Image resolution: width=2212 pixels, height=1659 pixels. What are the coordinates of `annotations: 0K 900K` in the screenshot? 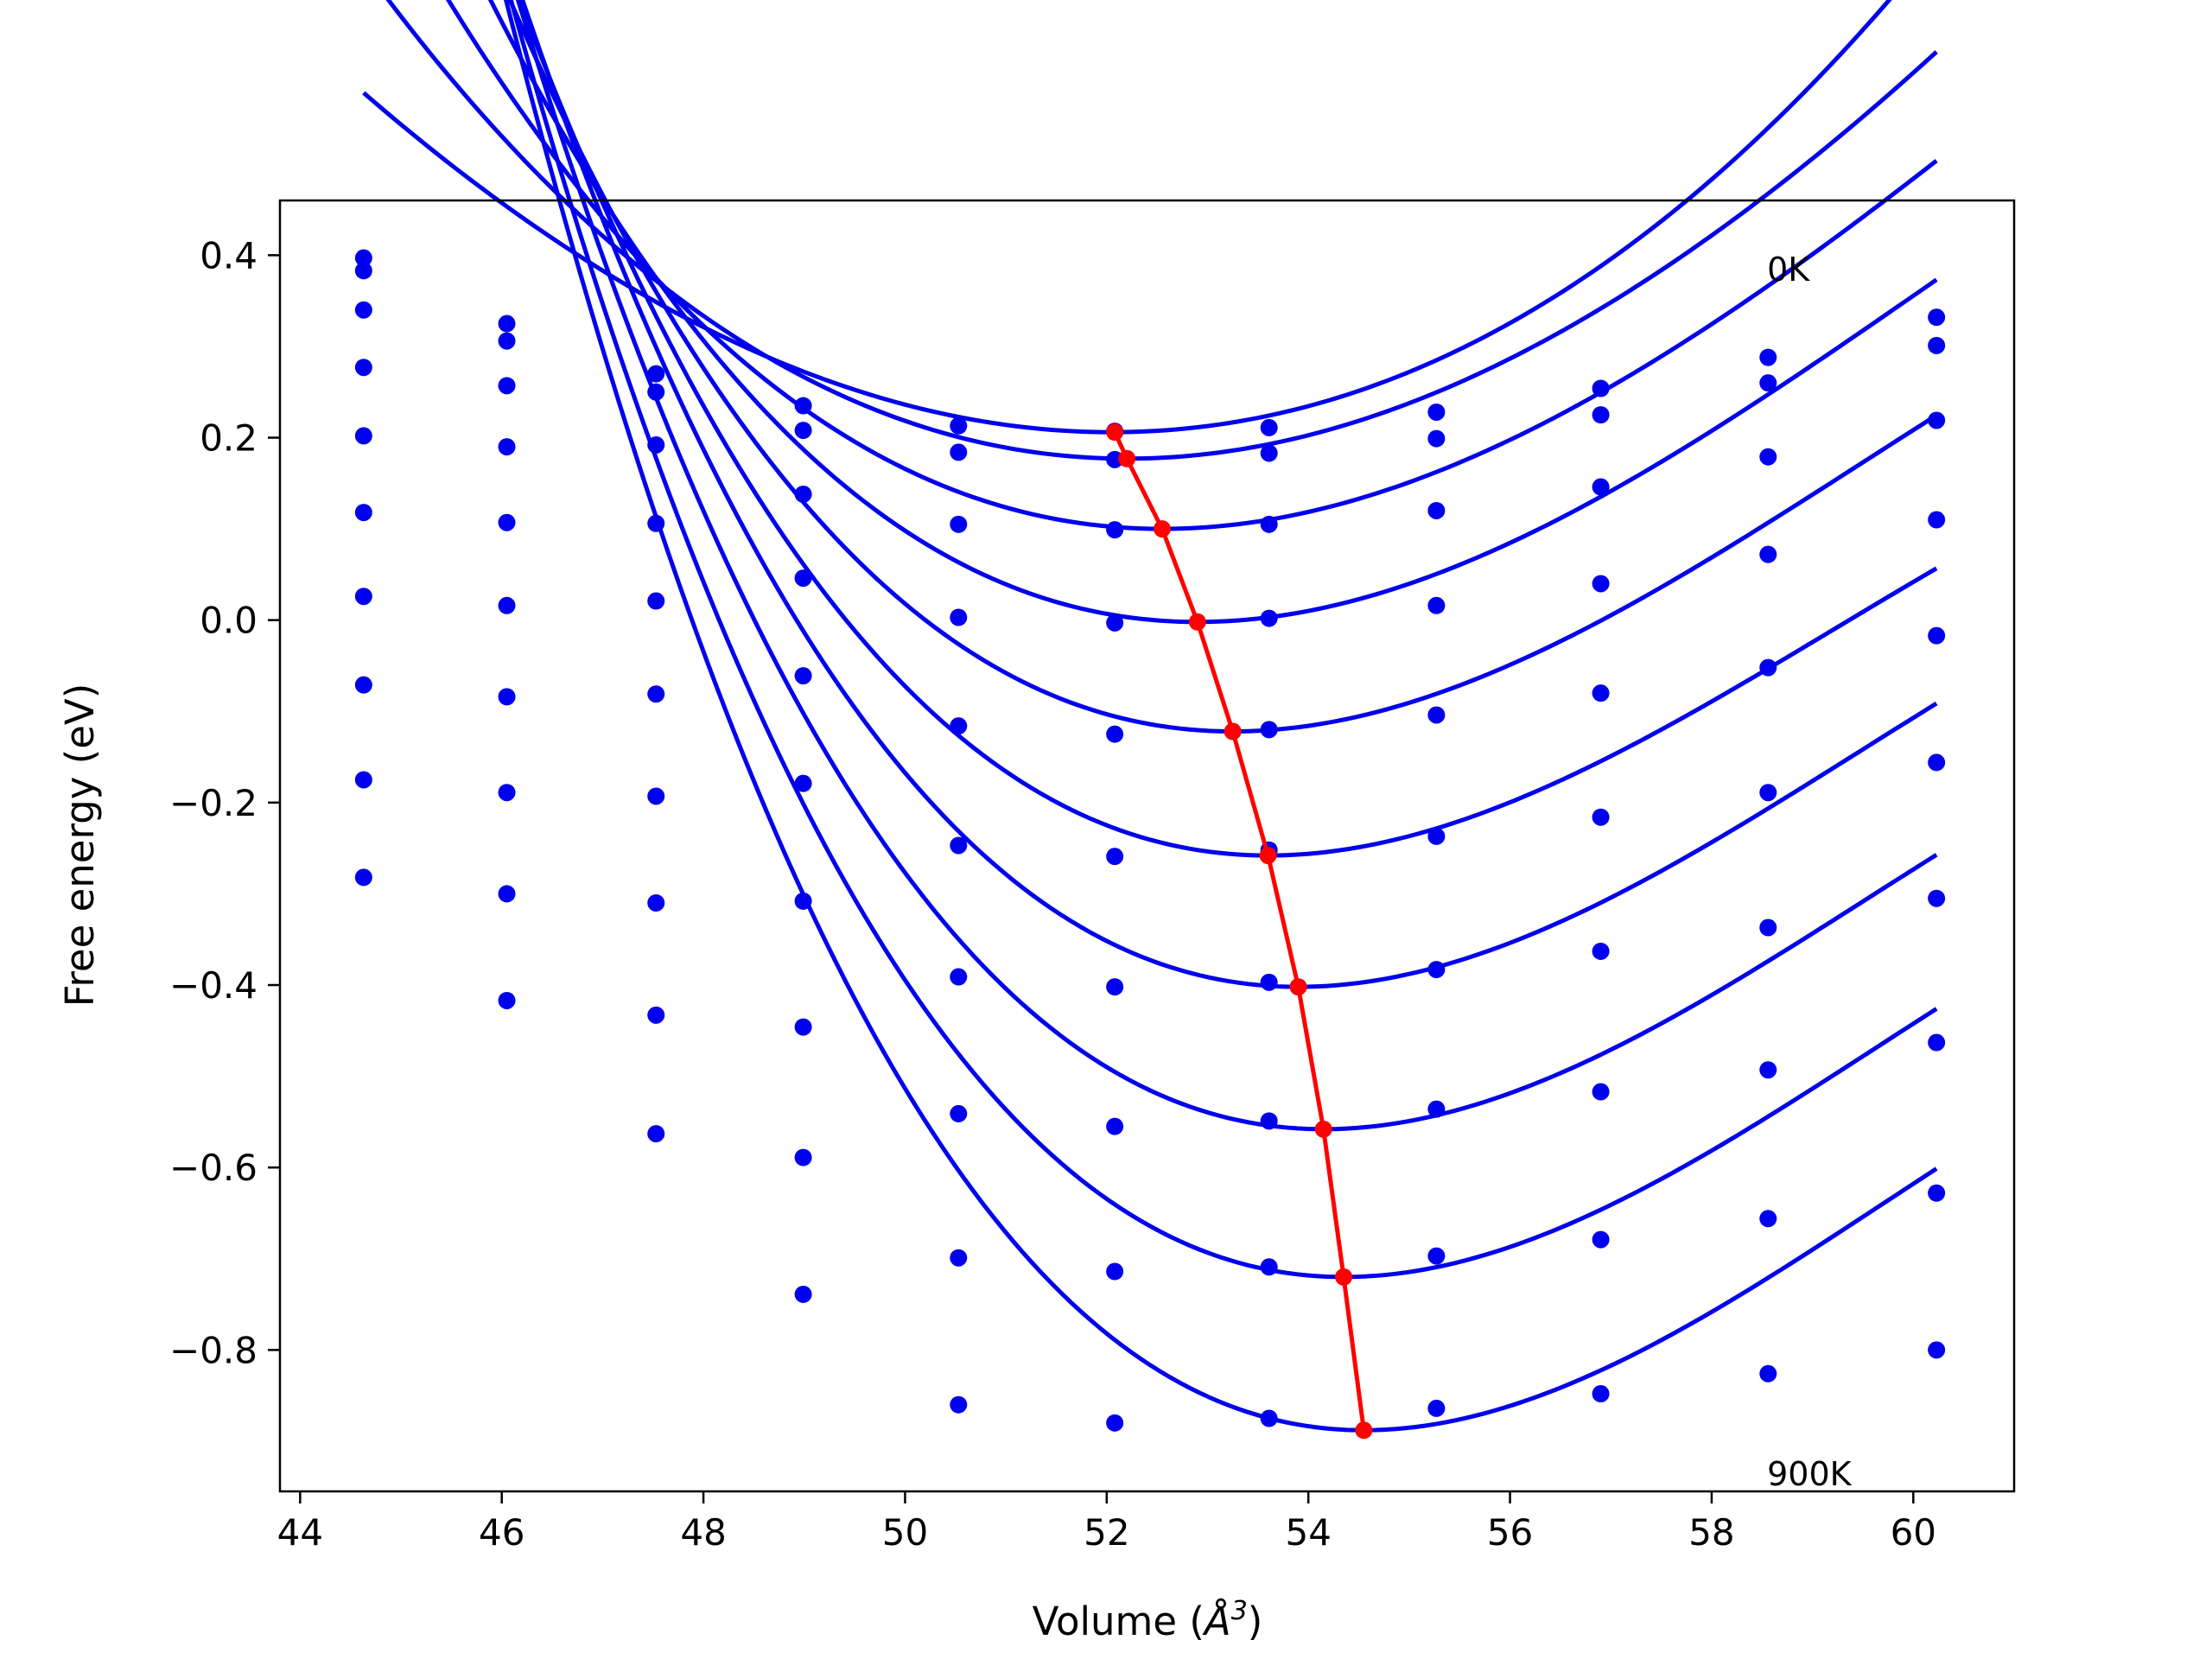 It's located at (1810, 872).